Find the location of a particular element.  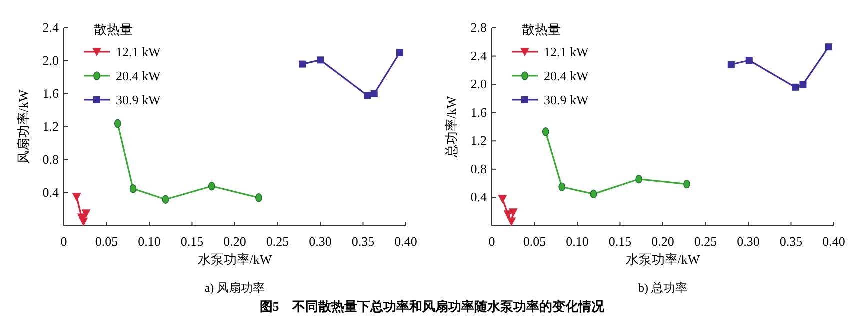

text: a) 风扇功率 is located at coordinates (235, 288).